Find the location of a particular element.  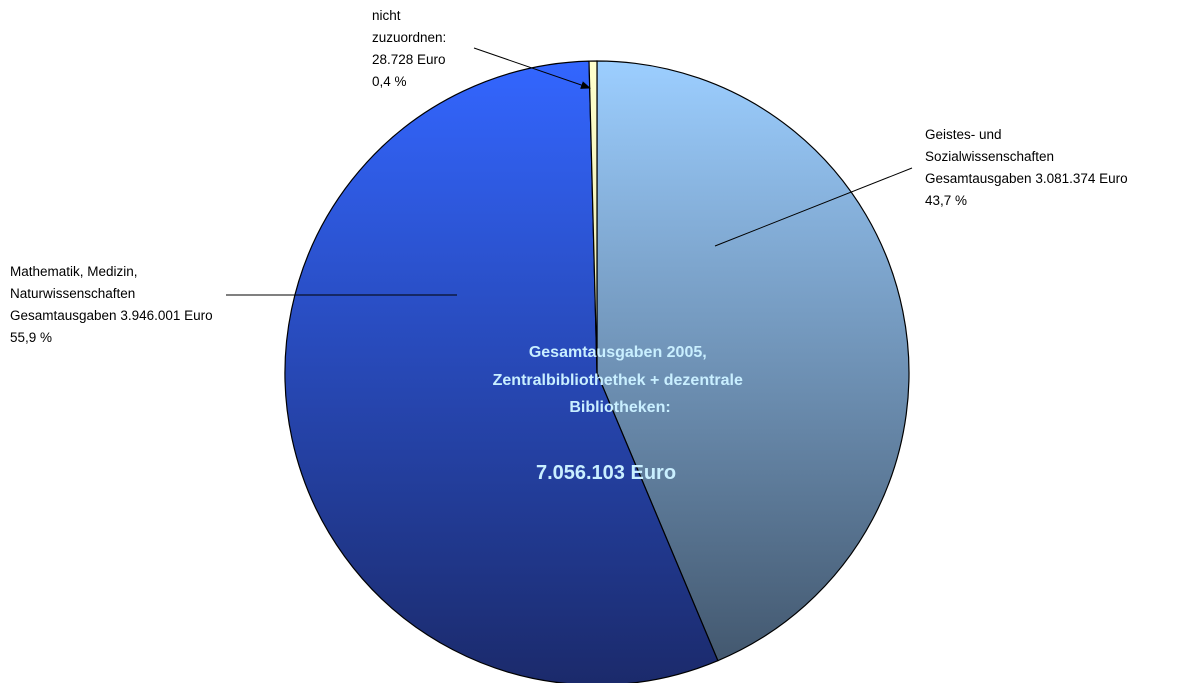

leader-line-geistes is located at coordinates (813, 207).